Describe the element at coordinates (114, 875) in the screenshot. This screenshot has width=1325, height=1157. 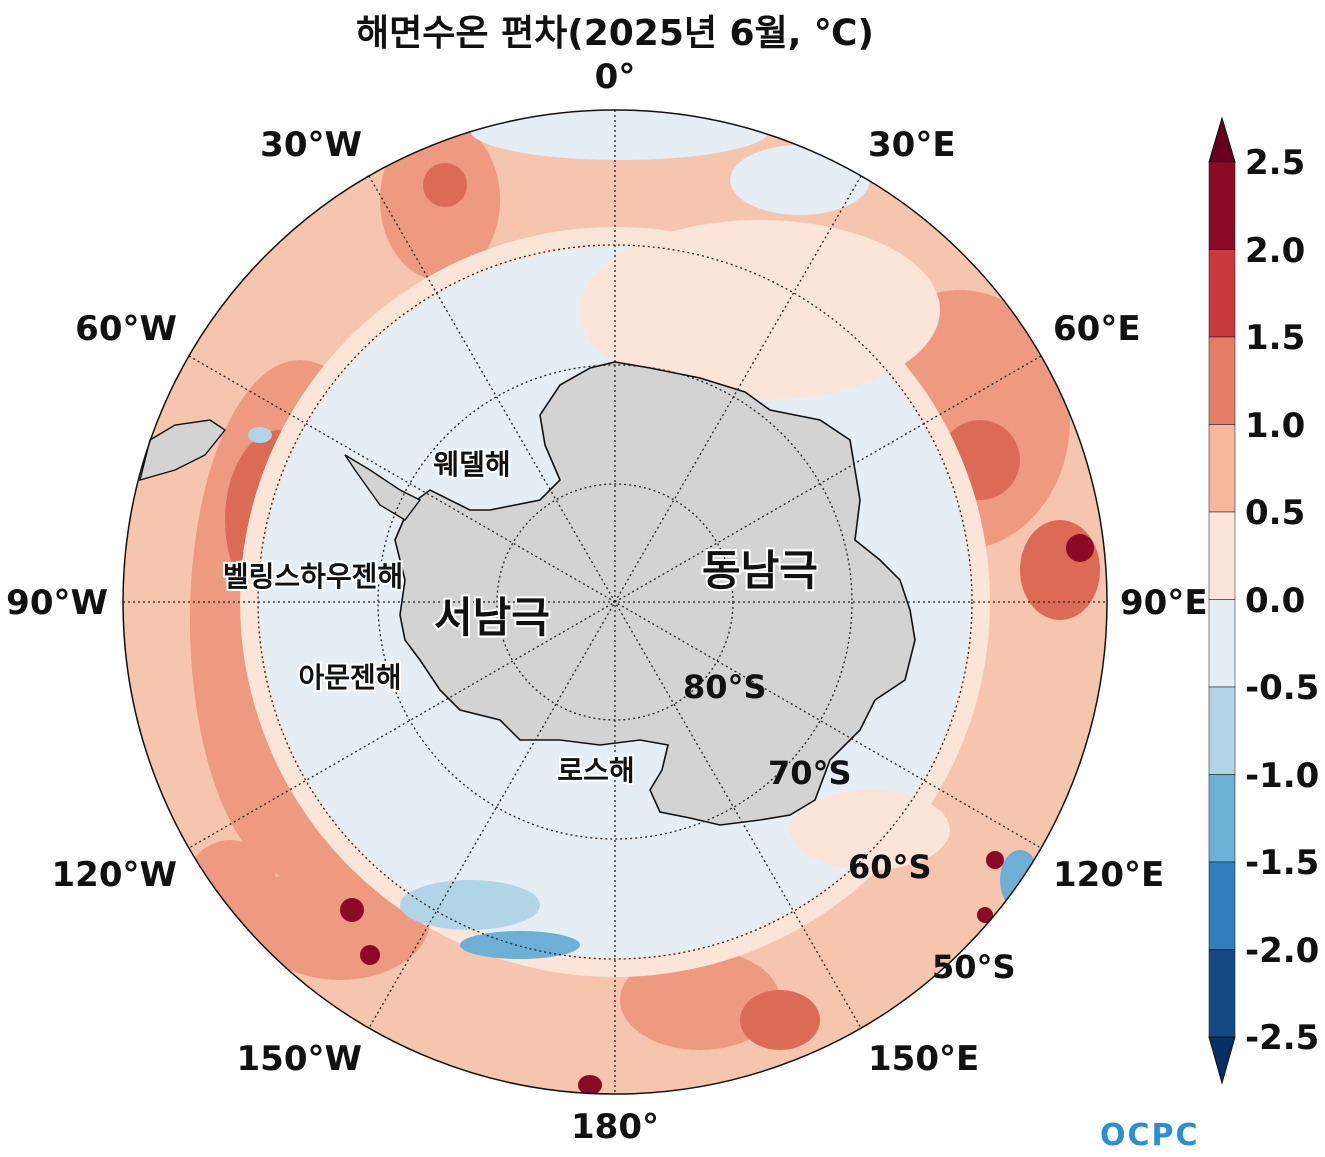
I see `label-lon-120w: 120°W` at that location.